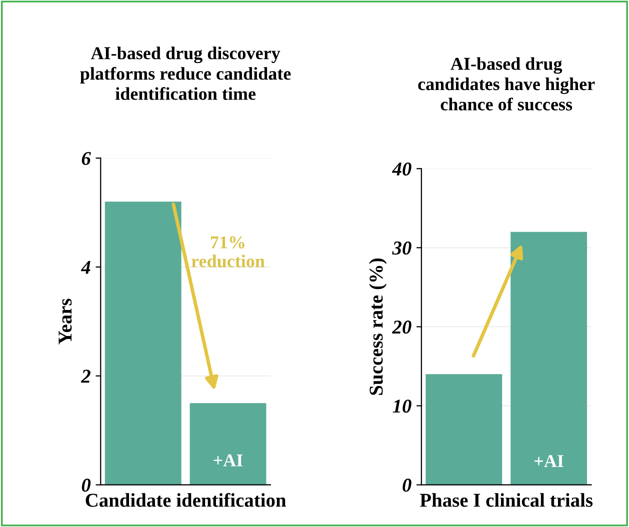  Describe the element at coordinates (402, 327) in the screenshot. I see `y-tick-label: 20` at that location.